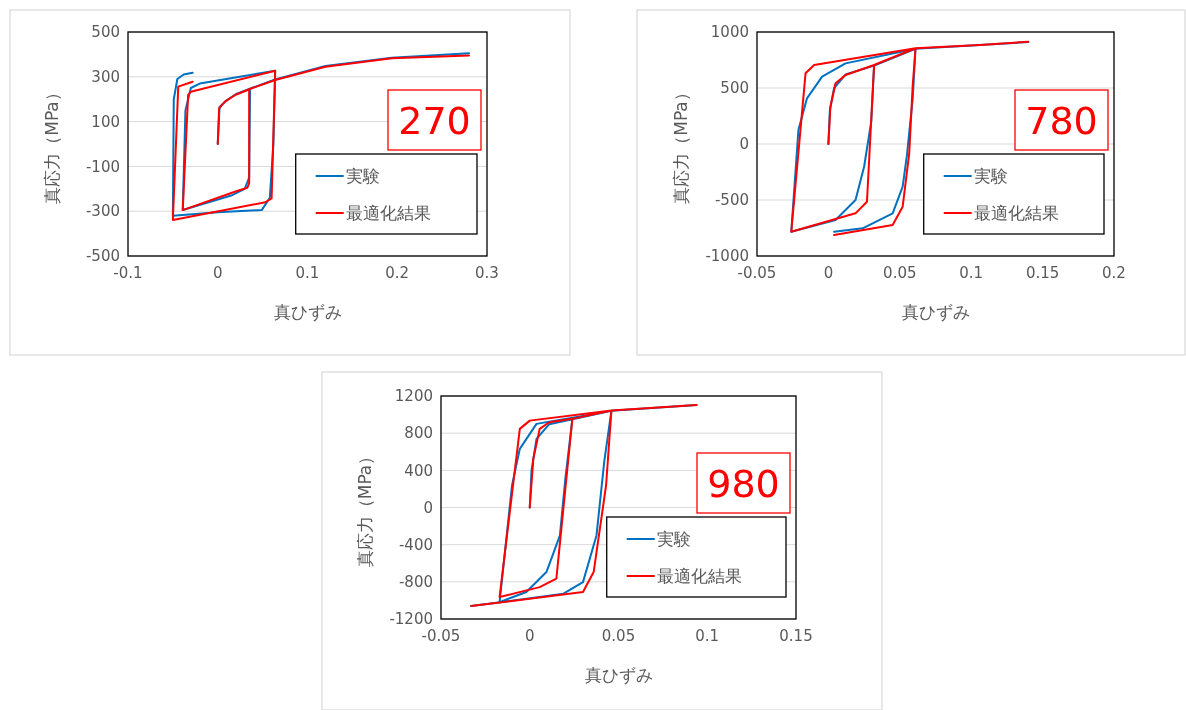 This screenshot has height=710, width=1186. What do you see at coordinates (413, 396) in the screenshot?
I see `y-tick-label: 1200` at bounding box center [413, 396].